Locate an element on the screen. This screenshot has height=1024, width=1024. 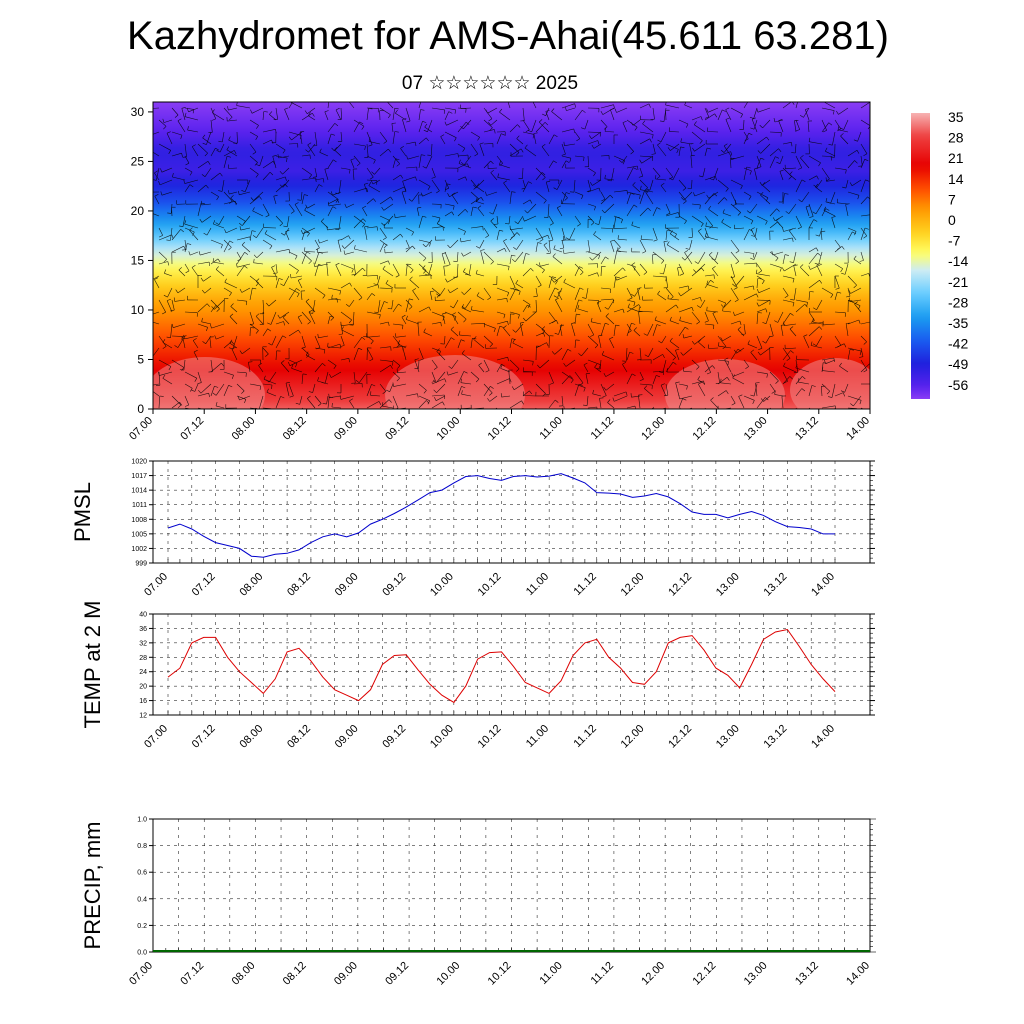
colorbar-label: -49 is located at coordinates (958, 364).